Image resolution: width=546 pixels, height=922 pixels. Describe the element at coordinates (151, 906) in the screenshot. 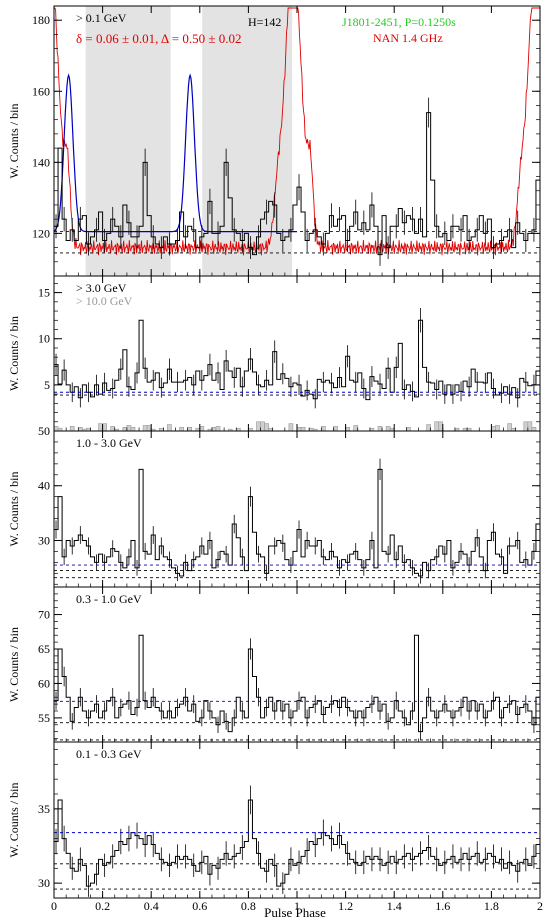

I see `x-tick-label: 0.4` at that location.